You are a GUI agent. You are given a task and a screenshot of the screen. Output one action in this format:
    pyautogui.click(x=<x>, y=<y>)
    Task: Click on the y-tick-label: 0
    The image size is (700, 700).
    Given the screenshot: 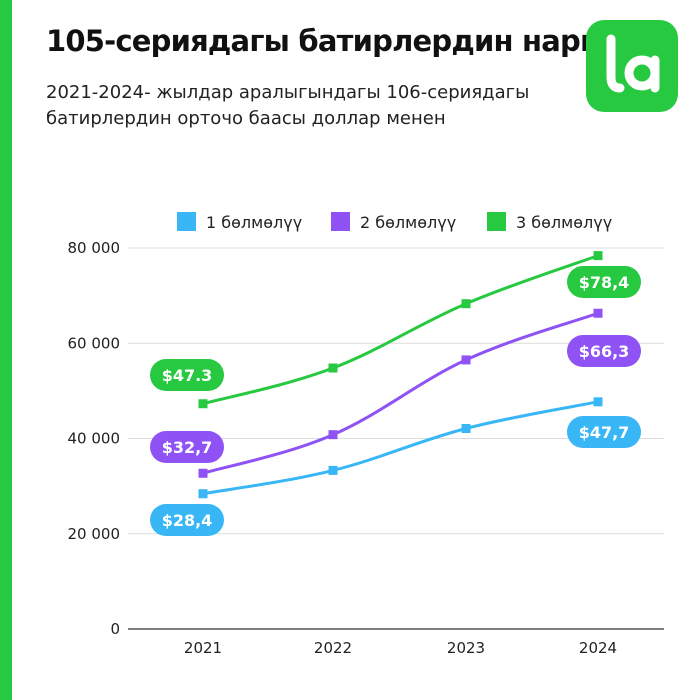 What is the action you would take?
    pyautogui.click(x=115, y=629)
    